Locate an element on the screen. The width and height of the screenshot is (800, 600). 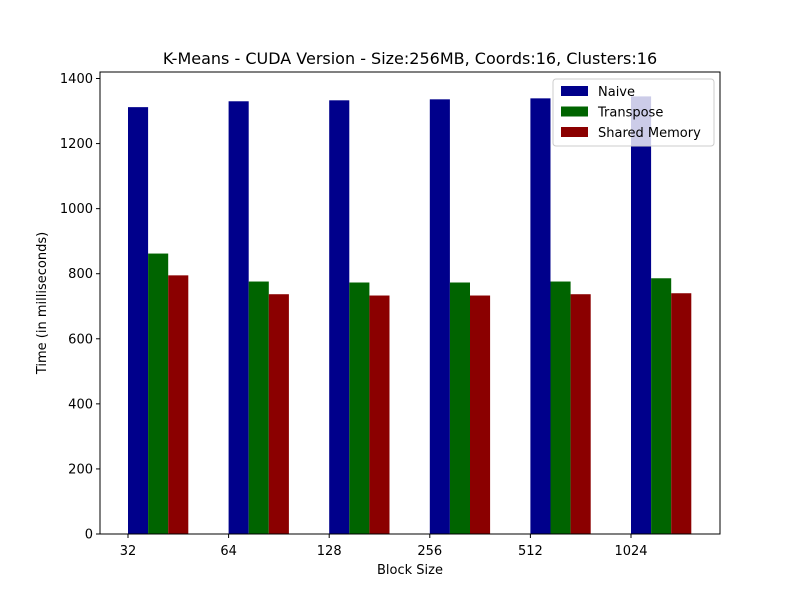
x-axis-label: Block Size is located at coordinates (410, 570).